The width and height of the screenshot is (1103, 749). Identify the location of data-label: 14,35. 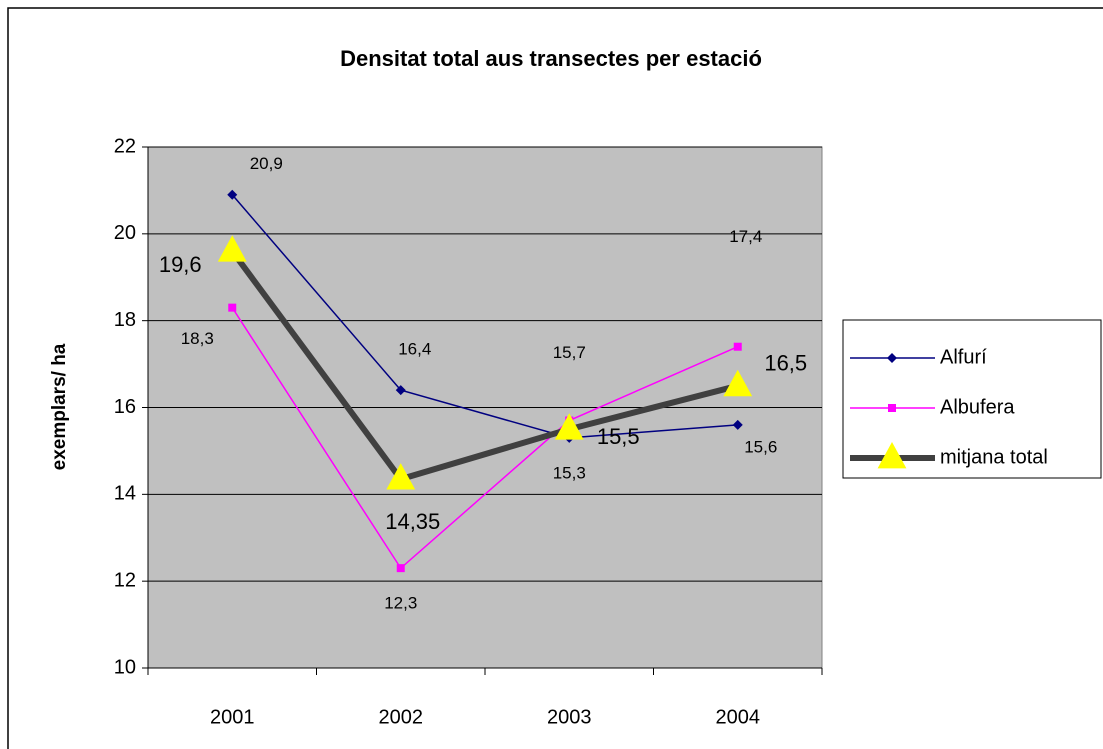
(412, 521).